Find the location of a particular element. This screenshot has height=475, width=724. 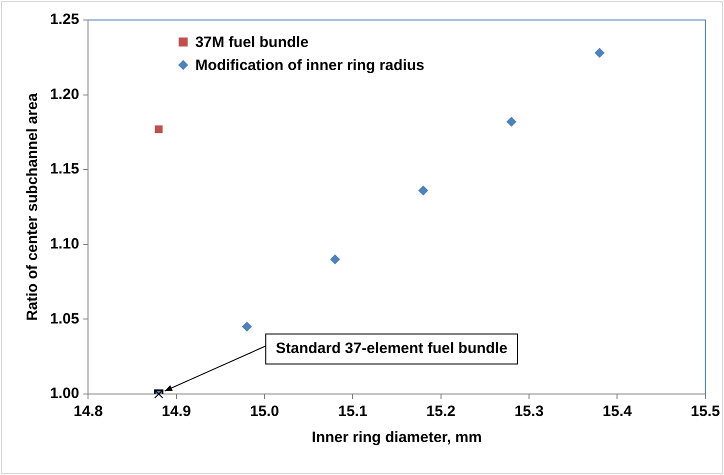

x-tick-label: 15.2 is located at coordinates (441, 411).